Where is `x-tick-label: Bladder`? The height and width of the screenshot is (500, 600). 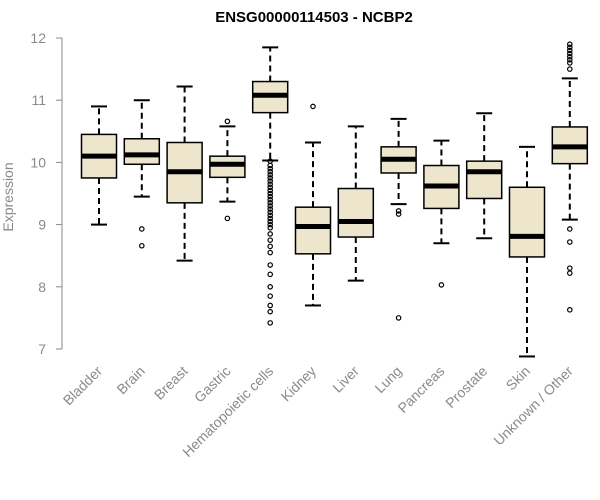
x-tick-label: Bladder is located at coordinates (83, 386).